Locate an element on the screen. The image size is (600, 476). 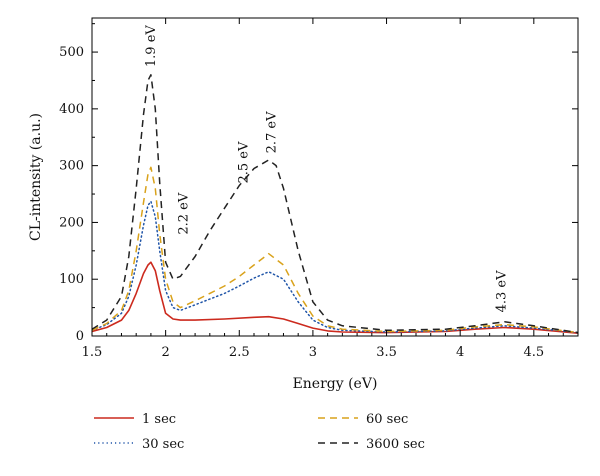
y-tick-label: 400 is located at coordinates (71, 109).